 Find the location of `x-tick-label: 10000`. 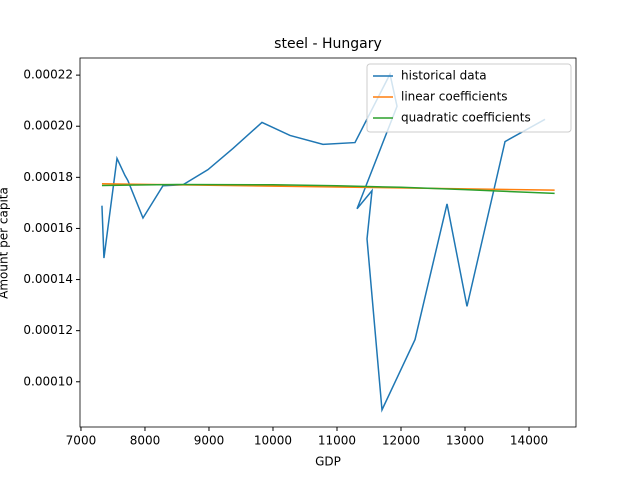

x-tick-label: 10000 is located at coordinates (273, 441).